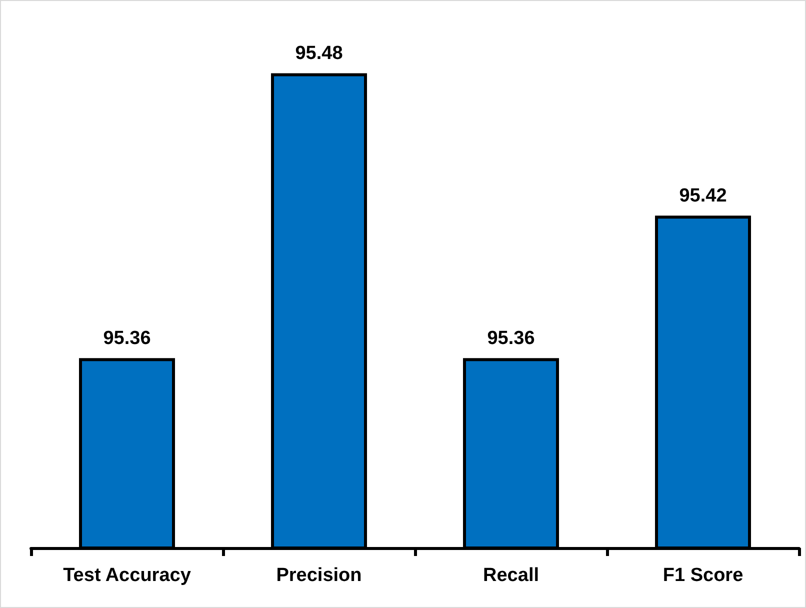 The width and height of the screenshot is (806, 608). What do you see at coordinates (703, 196) in the screenshot?
I see `data-label: 95.42` at bounding box center [703, 196].